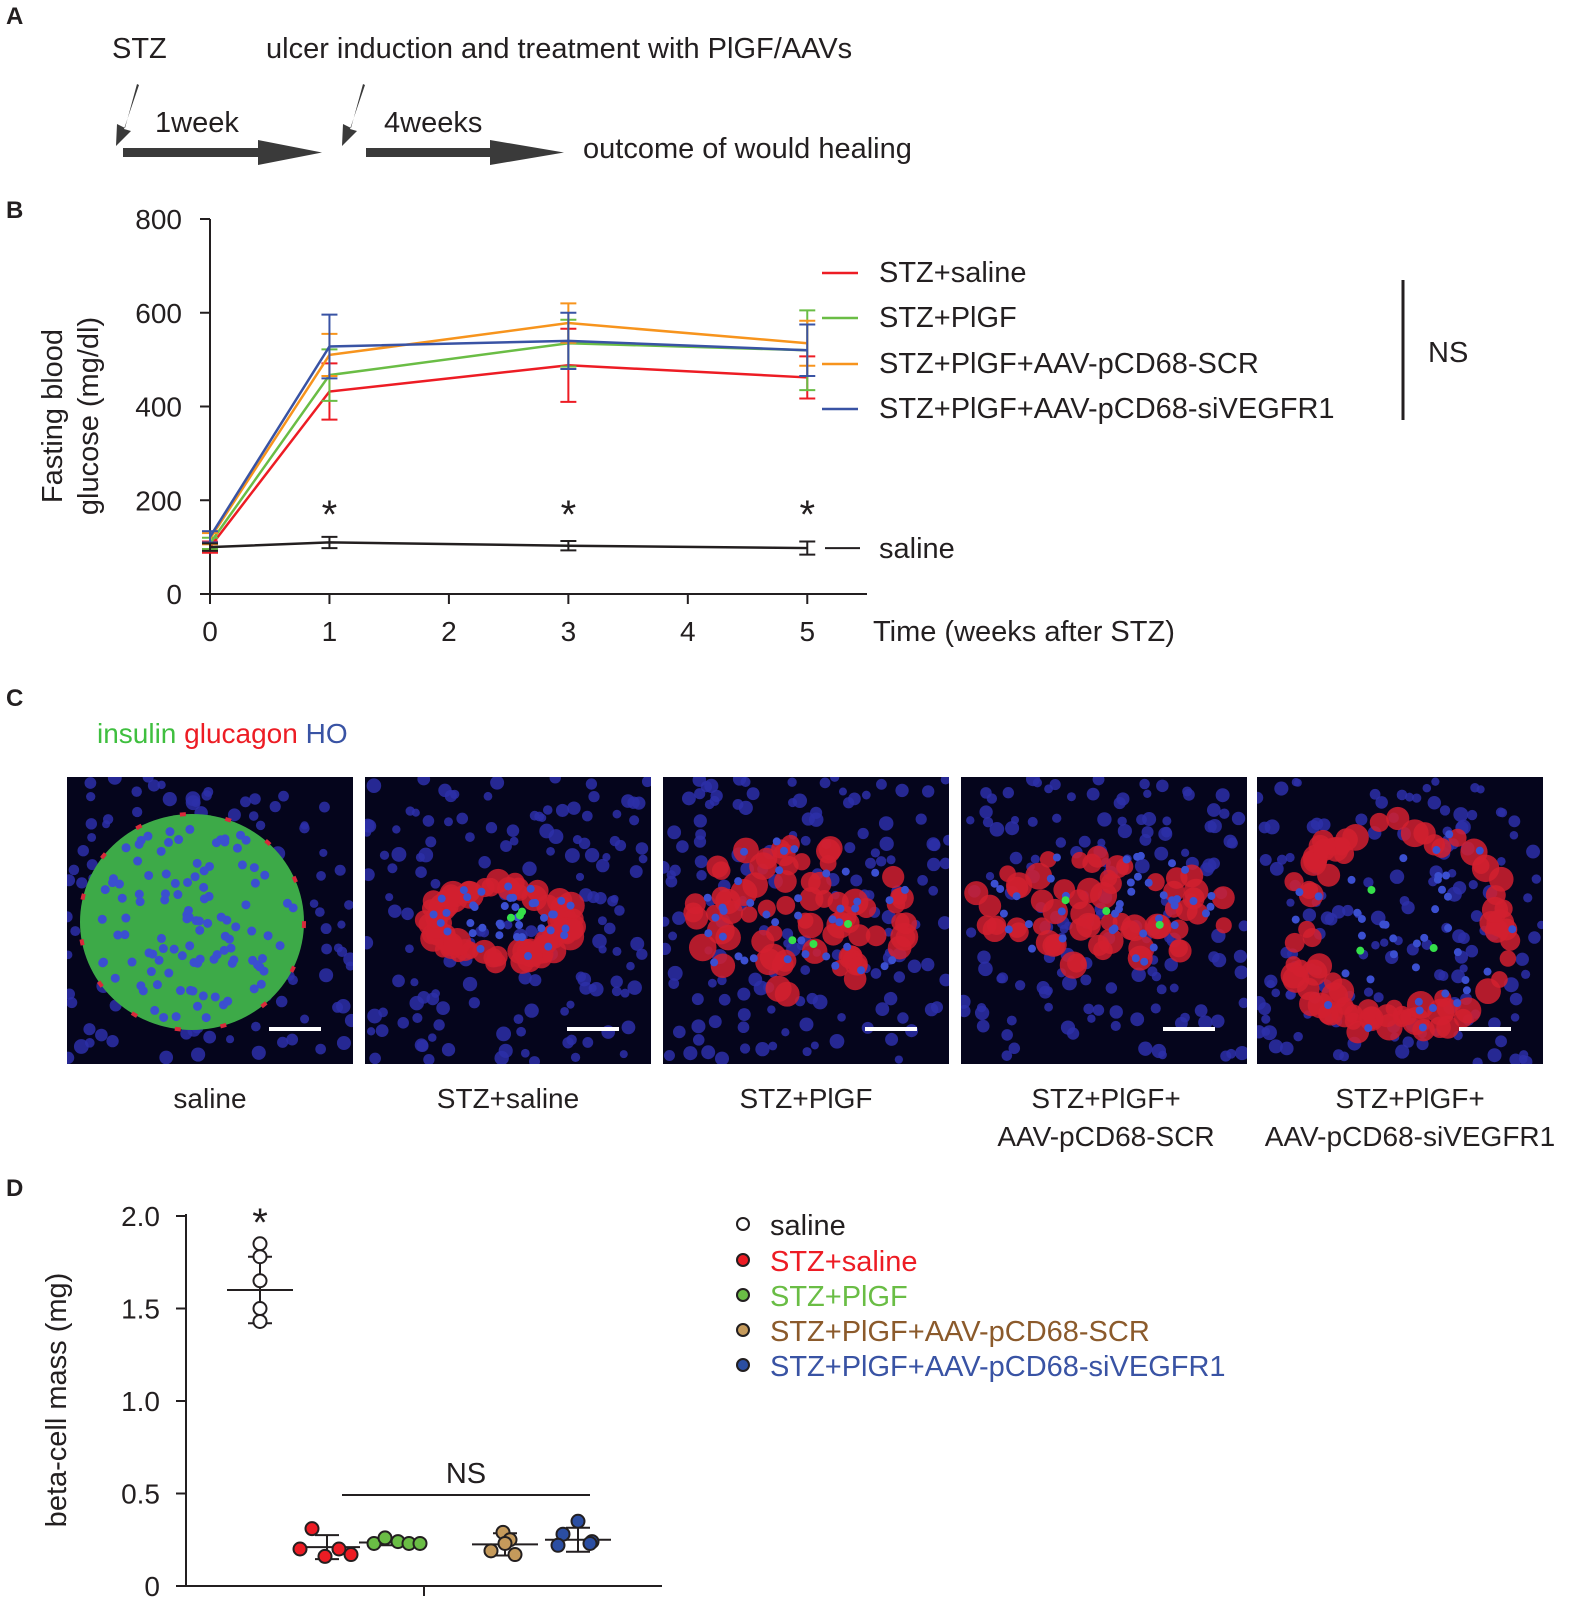 This screenshot has width=1576, height=1597. What do you see at coordinates (688, 631) in the screenshot?
I see `x-tick-label: 4` at bounding box center [688, 631].